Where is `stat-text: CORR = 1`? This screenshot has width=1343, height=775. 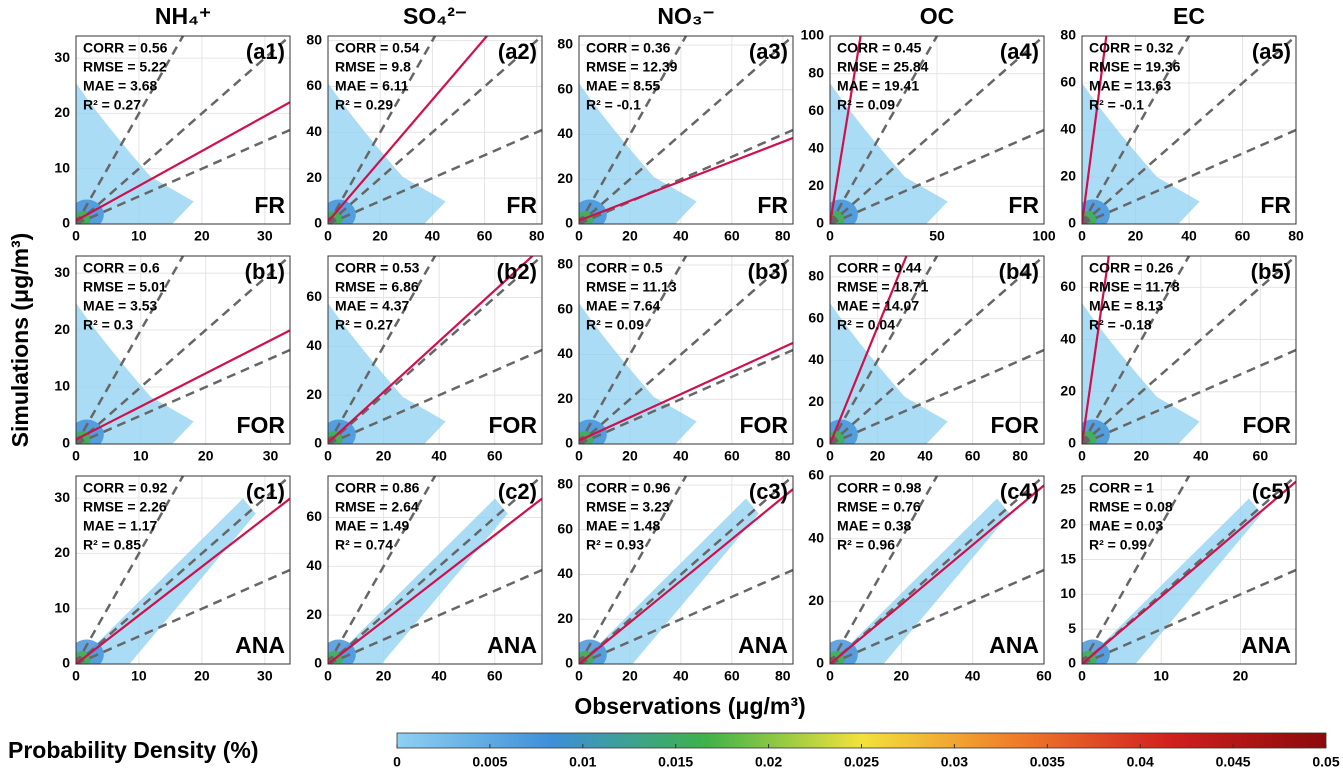 stat-text: CORR = 1 is located at coordinates (1121, 488).